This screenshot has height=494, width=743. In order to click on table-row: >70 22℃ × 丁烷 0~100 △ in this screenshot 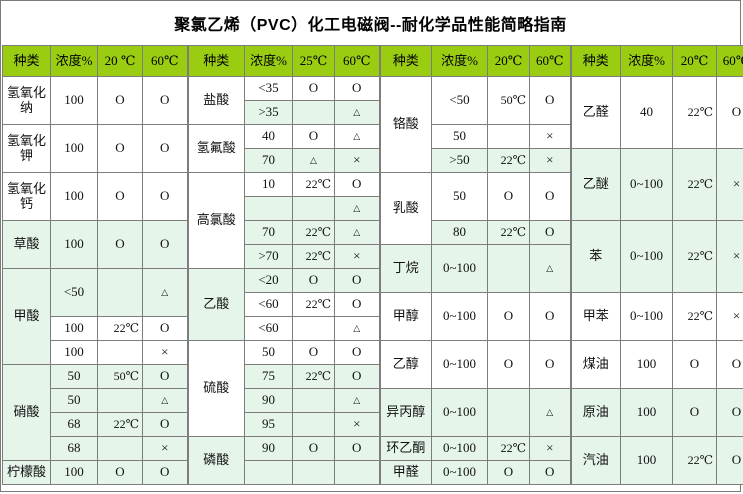, I will do `click(373, 268)`.